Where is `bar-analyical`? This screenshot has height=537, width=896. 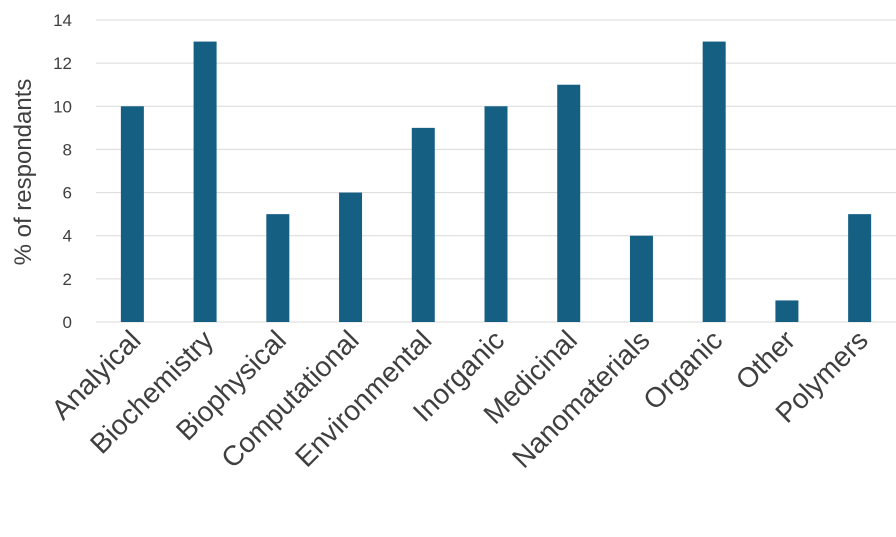 bar-analyical is located at coordinates (132, 214).